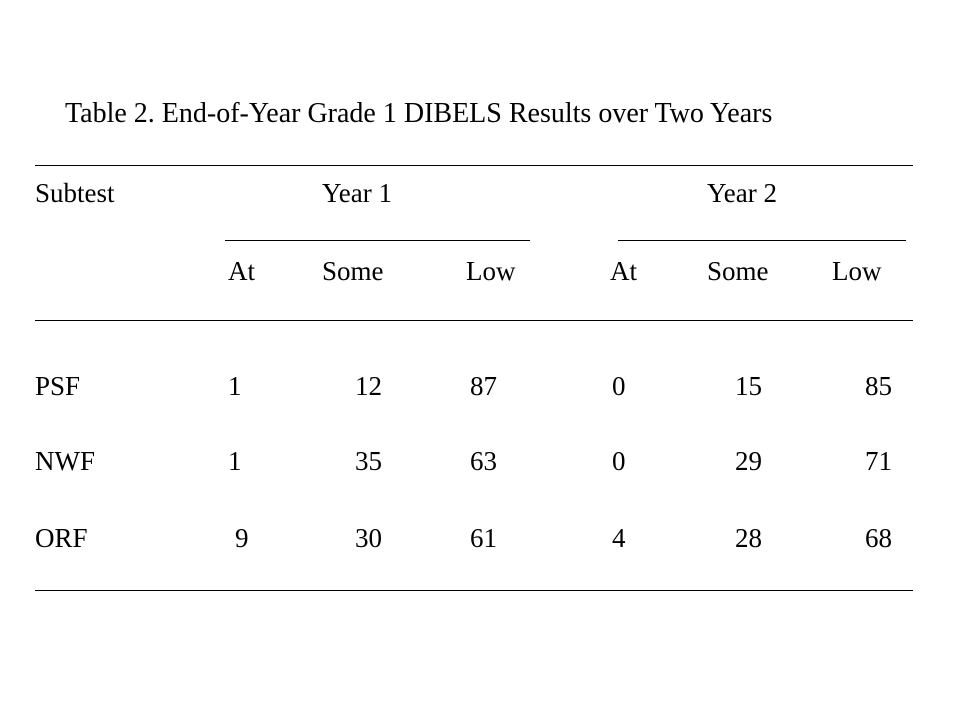 The width and height of the screenshot is (960, 720). What do you see at coordinates (368, 538) in the screenshot?
I see `row-orf-year1-some: 30` at bounding box center [368, 538].